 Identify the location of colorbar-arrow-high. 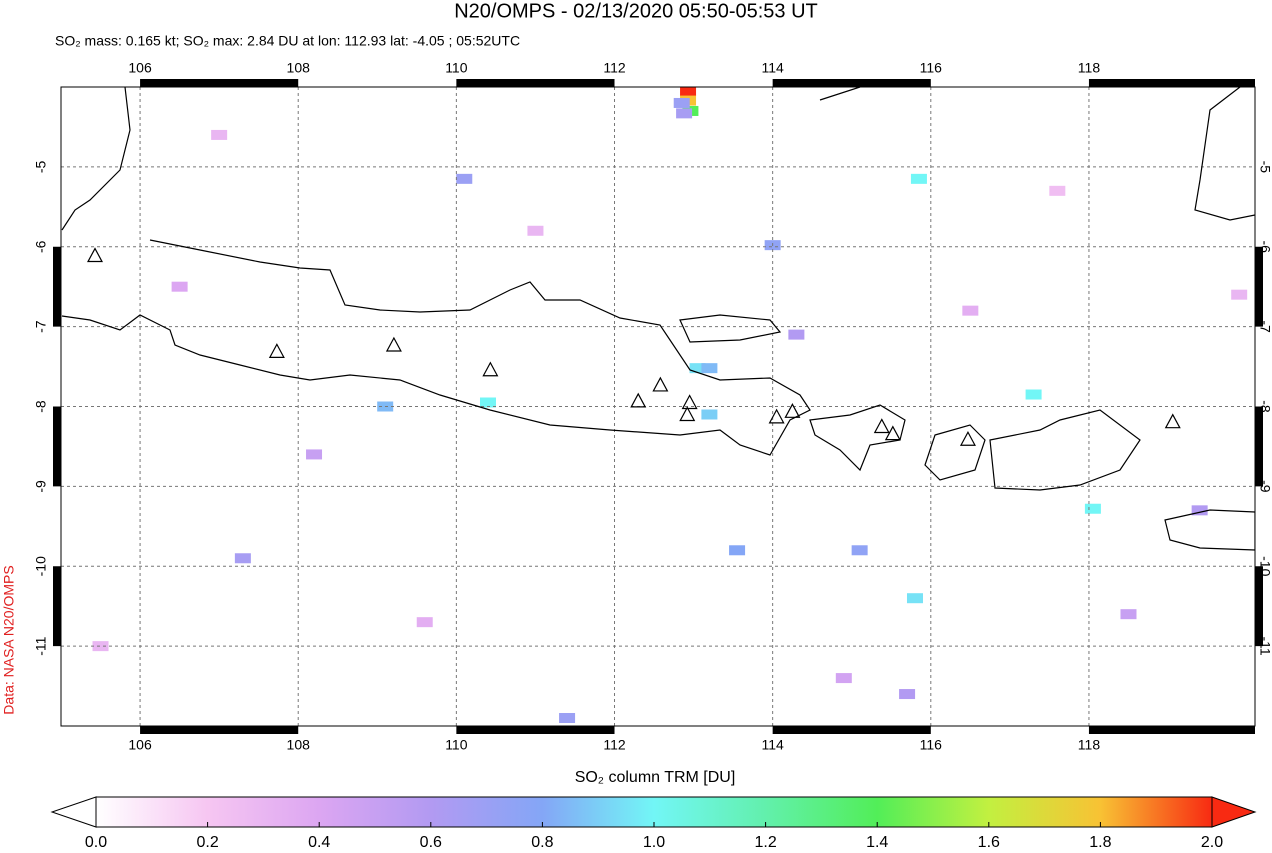
(1234, 812).